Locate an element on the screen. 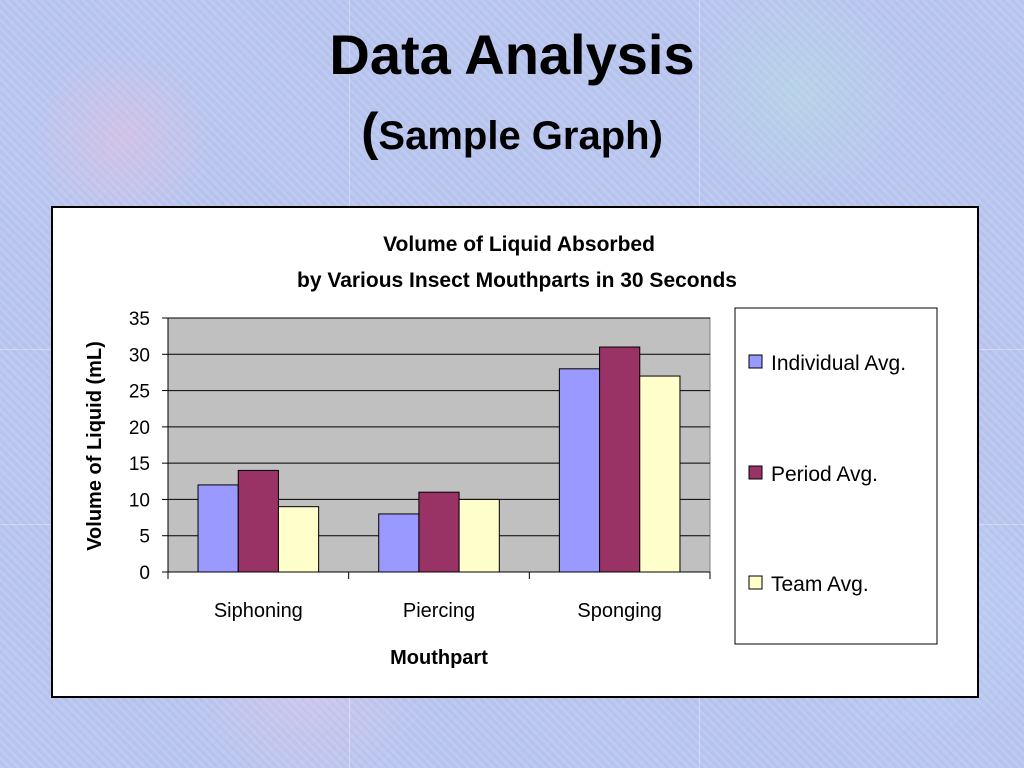 Image resolution: width=1024 pixels, height=768 pixels. slide-title: Data Analysis is located at coordinates (512, 54).